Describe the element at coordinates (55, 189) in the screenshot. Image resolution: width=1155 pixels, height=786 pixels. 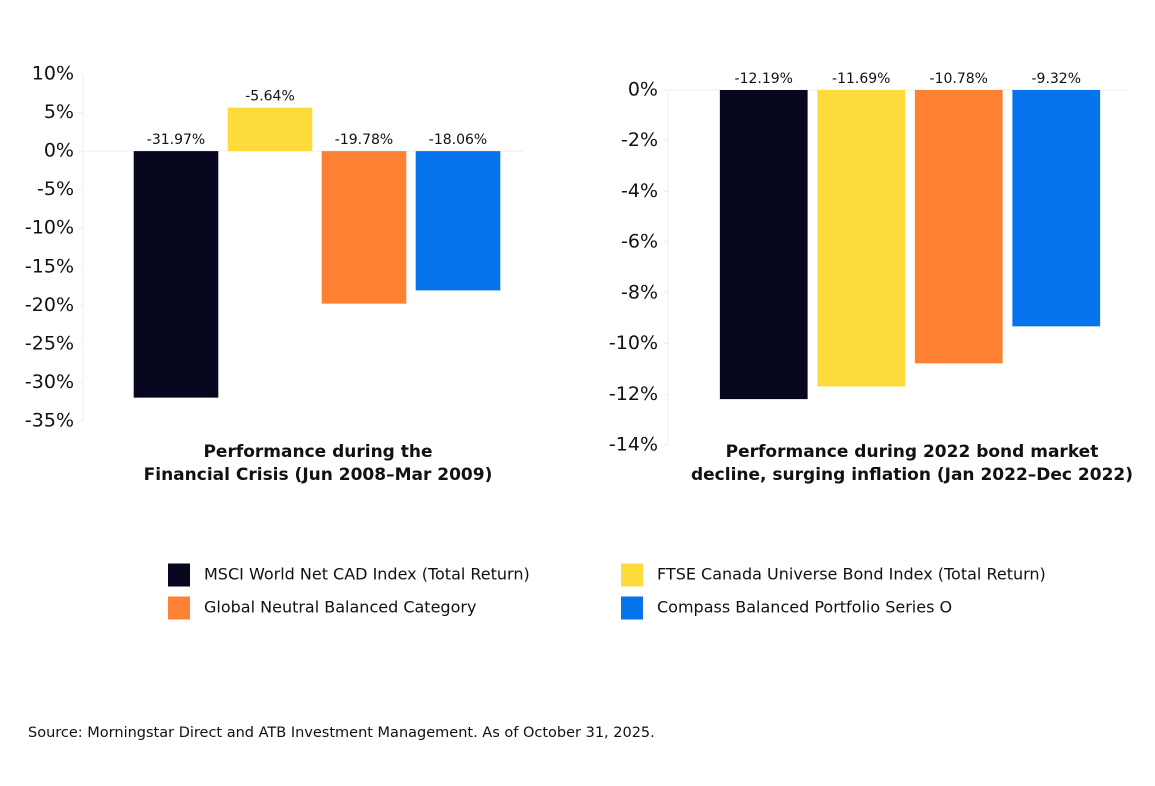
I see `y-tick-label: -5%` at that location.